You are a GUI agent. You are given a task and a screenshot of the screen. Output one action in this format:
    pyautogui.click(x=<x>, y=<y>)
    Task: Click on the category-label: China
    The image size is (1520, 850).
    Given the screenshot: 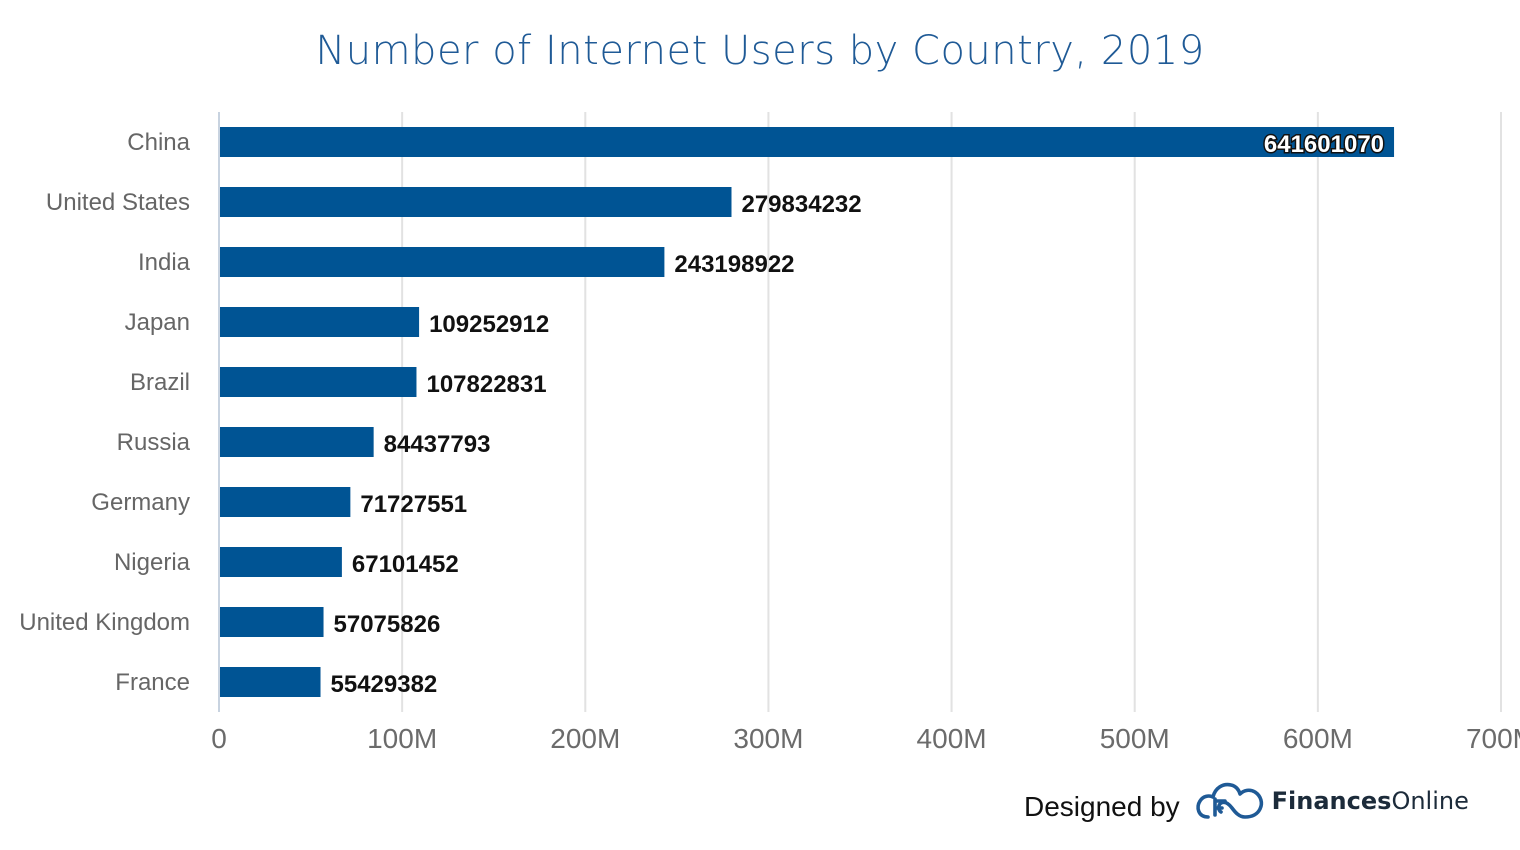 What is the action you would take?
    pyautogui.click(x=158, y=142)
    